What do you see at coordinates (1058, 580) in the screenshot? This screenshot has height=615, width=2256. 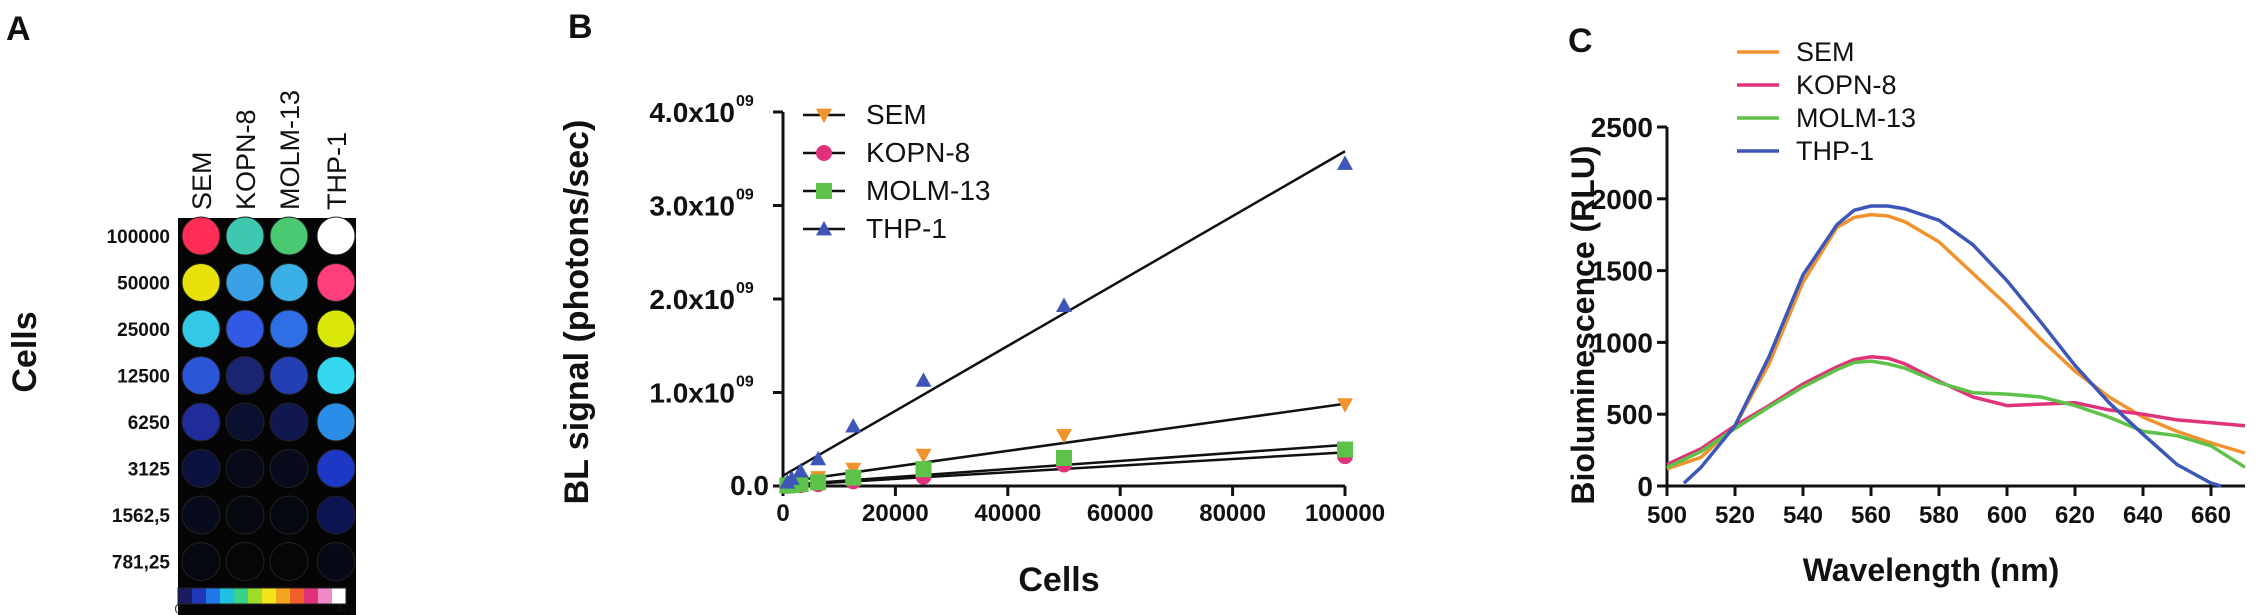 I see `panel-b-xlabel: Cells` at bounding box center [1058, 580].